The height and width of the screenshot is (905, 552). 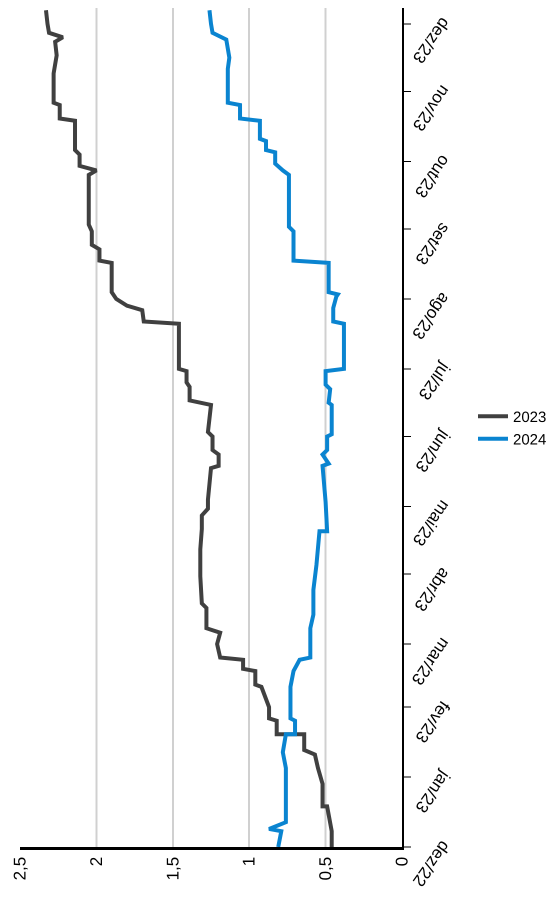 What do you see at coordinates (172, 868) in the screenshot?
I see `x-tick-label: 1,5` at bounding box center [172, 868].